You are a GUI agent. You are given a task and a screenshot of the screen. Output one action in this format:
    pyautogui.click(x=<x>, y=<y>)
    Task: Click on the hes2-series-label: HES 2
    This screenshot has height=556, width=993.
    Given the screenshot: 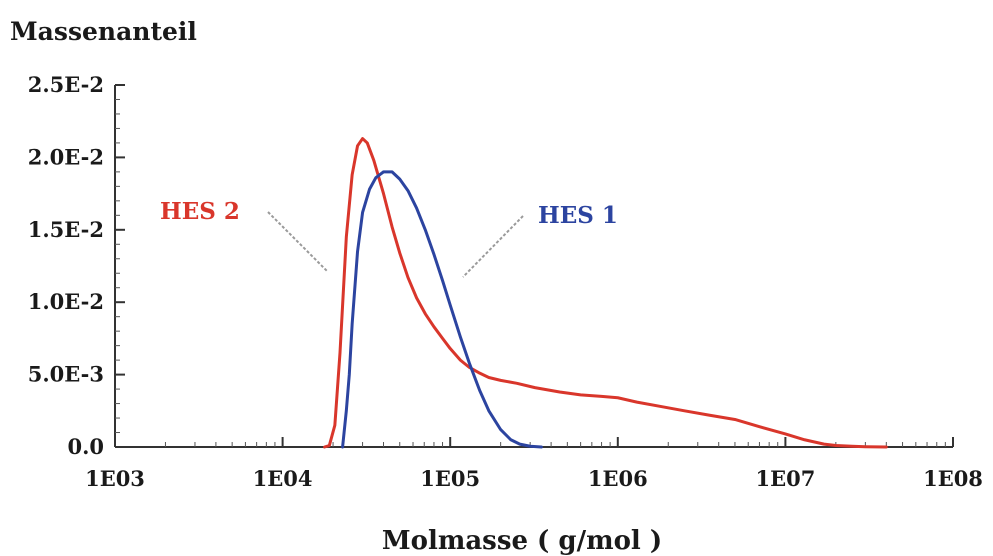 What is the action you would take?
    pyautogui.click(x=200, y=211)
    